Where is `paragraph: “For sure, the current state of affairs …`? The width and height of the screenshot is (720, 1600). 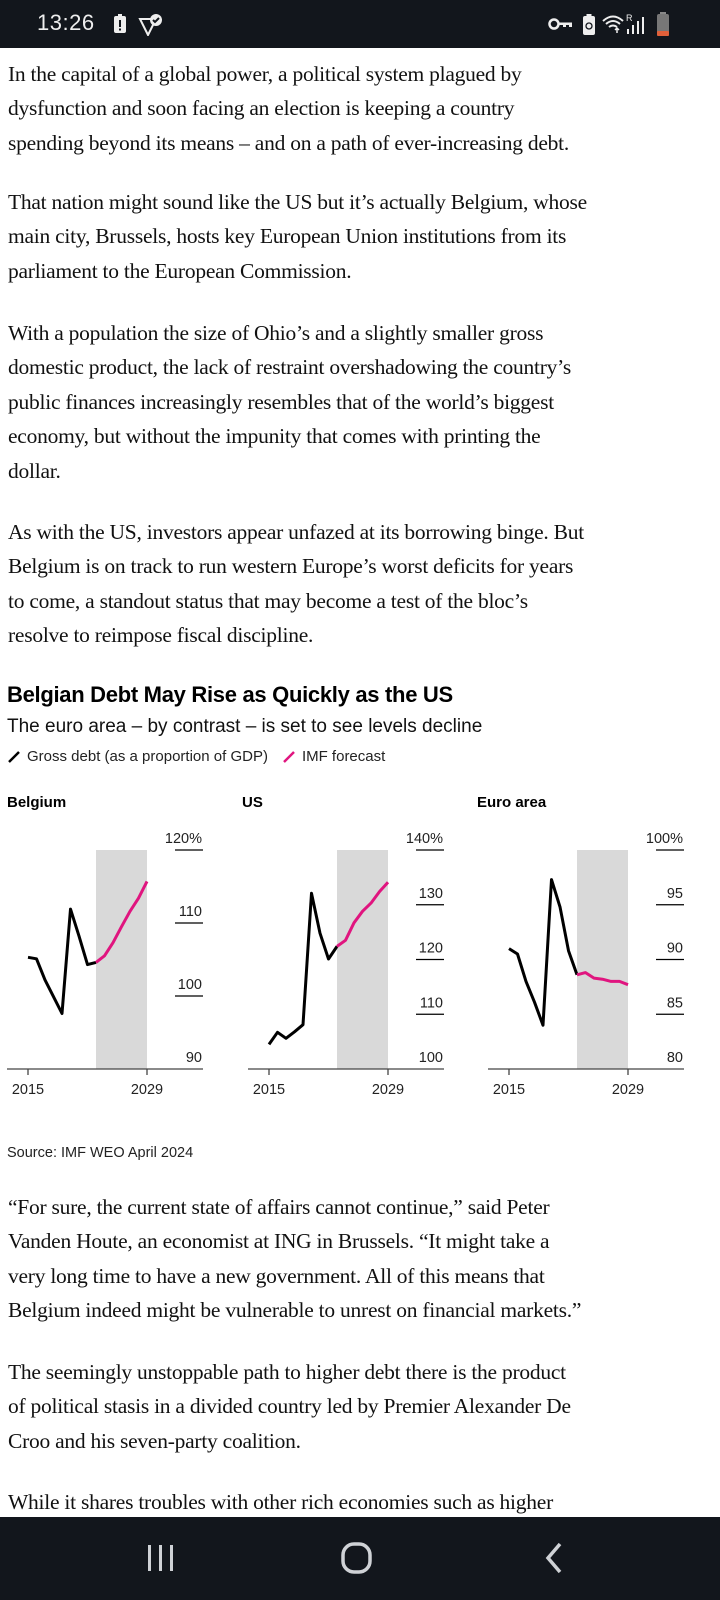 paragraph: “For sure, the current state of affairs … is located at coordinates (294, 1259).